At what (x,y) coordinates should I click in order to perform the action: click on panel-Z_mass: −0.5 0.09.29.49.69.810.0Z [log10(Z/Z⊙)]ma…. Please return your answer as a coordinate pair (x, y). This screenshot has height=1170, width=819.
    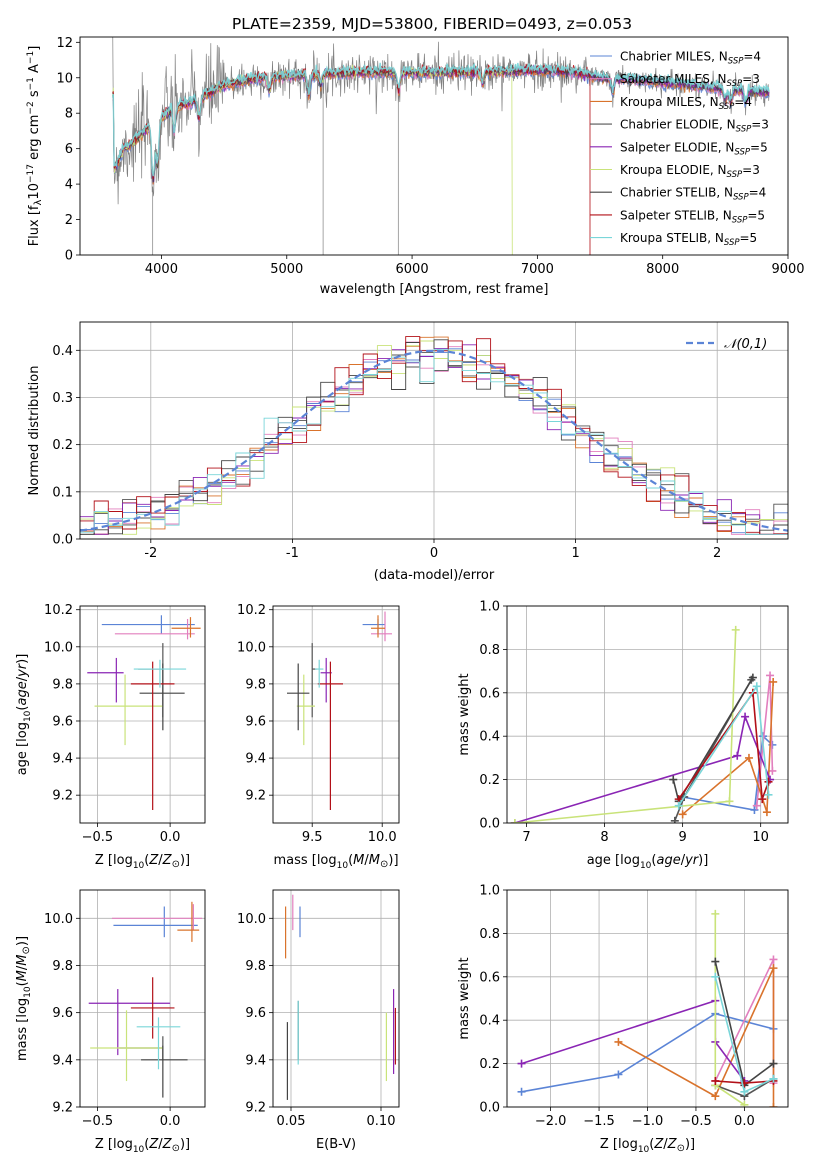
    Looking at the image, I should click on (110, 1022).